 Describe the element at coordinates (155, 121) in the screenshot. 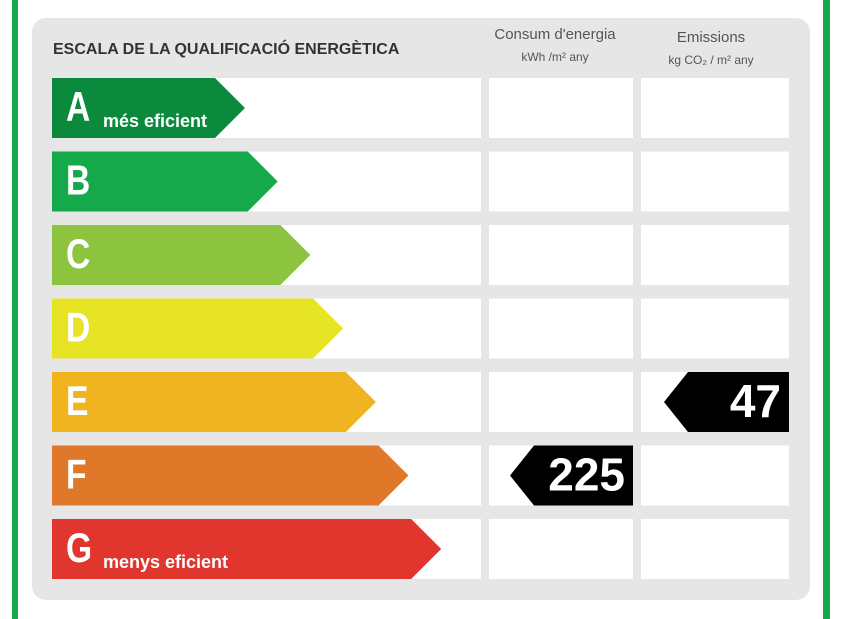

I see `rating-note: més eficient` at that location.